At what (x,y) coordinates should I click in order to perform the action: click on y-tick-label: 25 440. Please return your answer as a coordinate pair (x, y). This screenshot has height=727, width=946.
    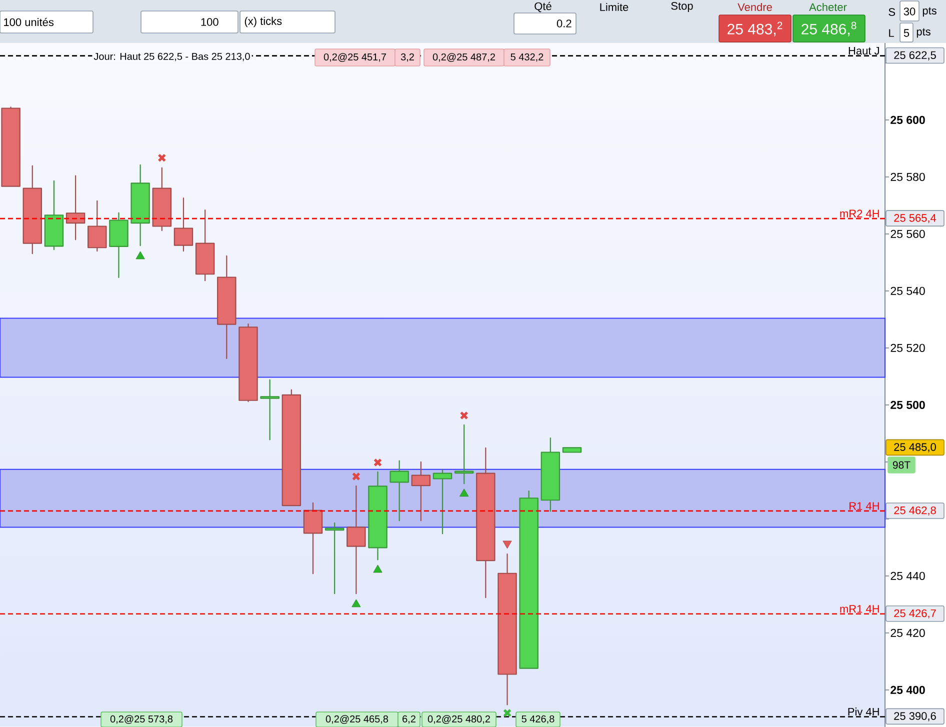
    Looking at the image, I should click on (907, 576).